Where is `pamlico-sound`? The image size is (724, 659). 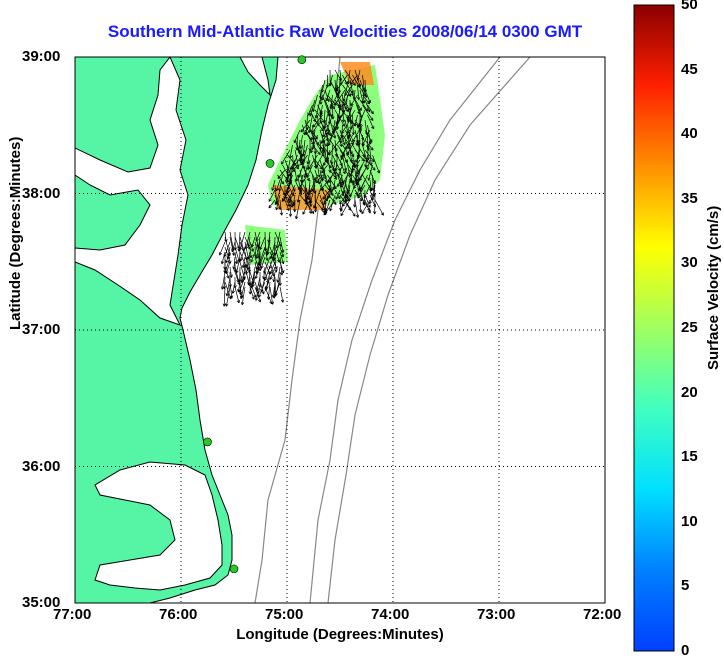 pamlico-sound is located at coordinates (158, 526).